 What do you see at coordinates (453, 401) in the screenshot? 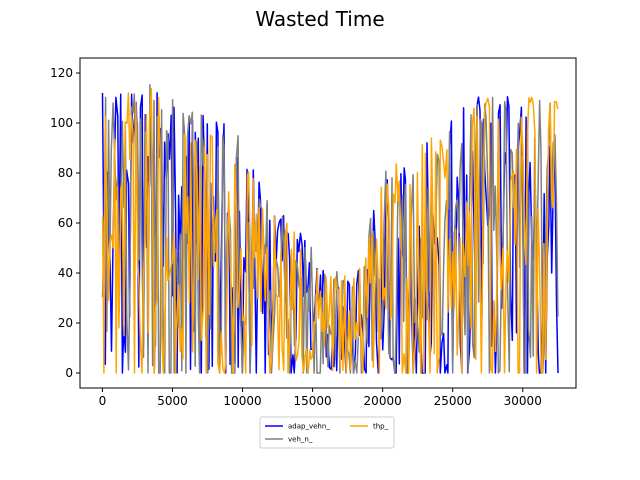
I see `x-tick-label: 25000` at bounding box center [453, 401].